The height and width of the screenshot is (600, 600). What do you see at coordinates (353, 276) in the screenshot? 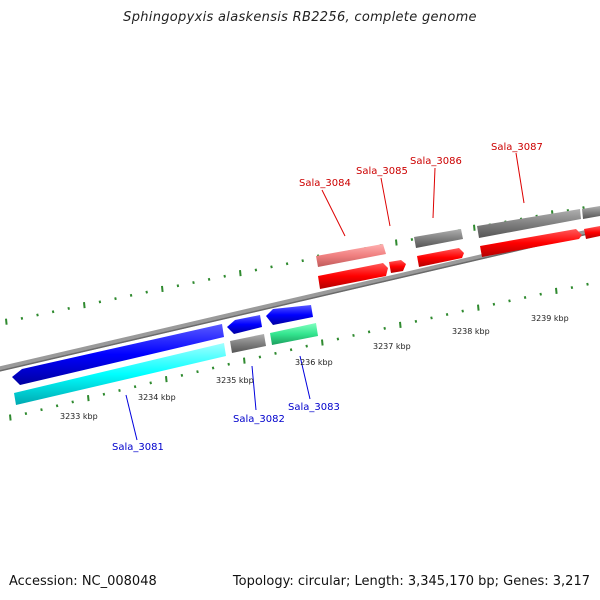
I see `feature-sala-3084-cds` at bounding box center [353, 276].